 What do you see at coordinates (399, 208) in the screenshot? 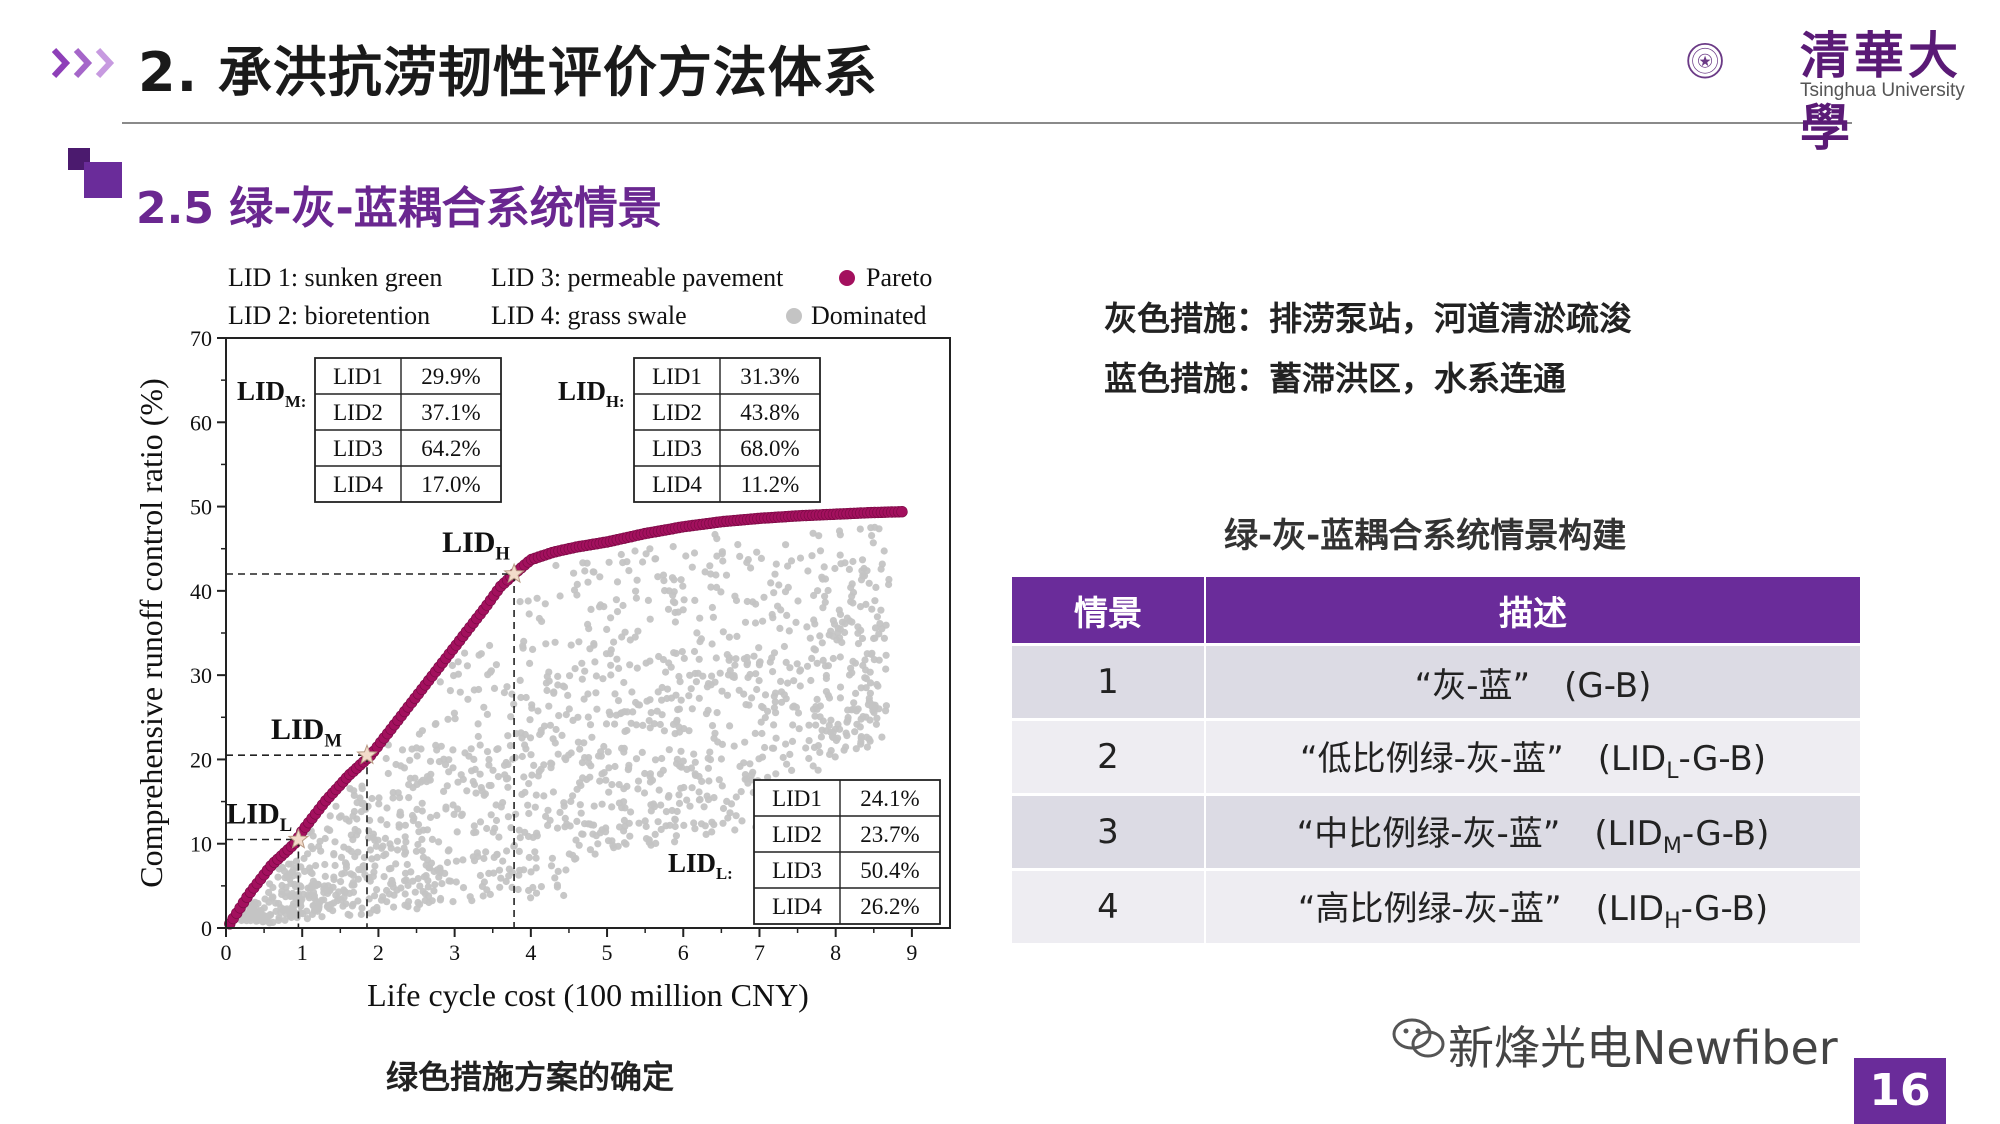
I see `section-title: 2.5 绿-灰-蓝耦合系统情景` at bounding box center [399, 208].